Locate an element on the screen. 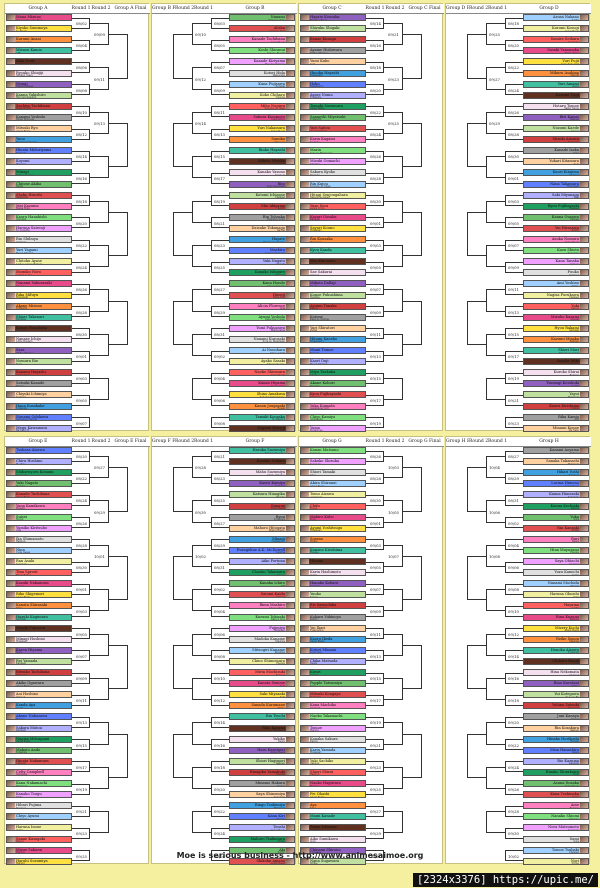  contestant-entry: Konoe Fukushima Negima is located at coordinates (333, 295).